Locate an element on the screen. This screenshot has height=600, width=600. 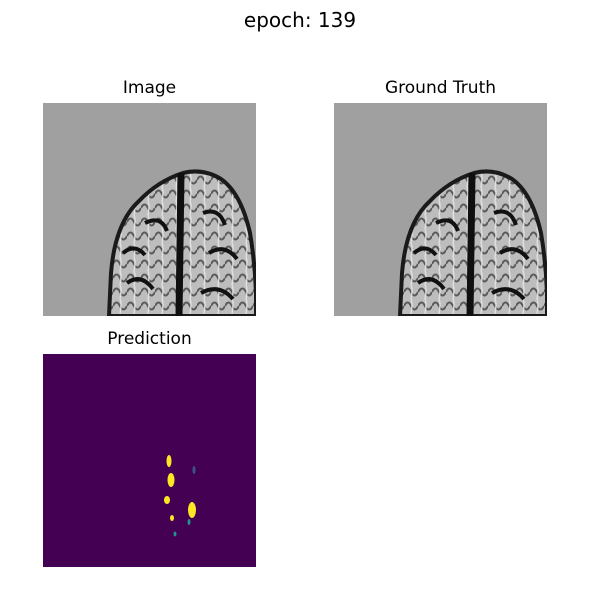
ground-truth-panel-title: Ground Truth is located at coordinates (440, 88).